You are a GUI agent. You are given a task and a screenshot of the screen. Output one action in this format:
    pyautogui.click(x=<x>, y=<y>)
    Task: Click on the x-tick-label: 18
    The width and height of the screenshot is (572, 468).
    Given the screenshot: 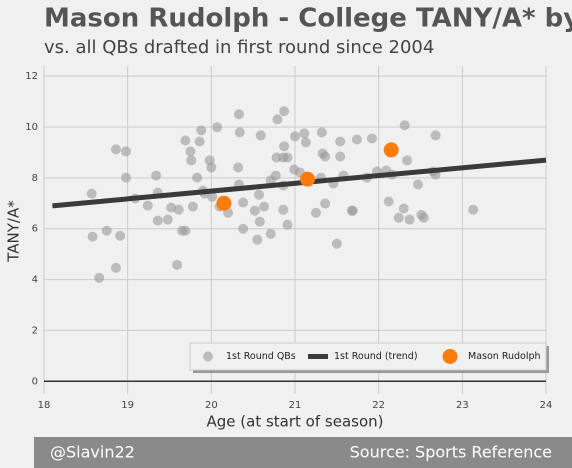 What is the action you would take?
    pyautogui.click(x=44, y=405)
    